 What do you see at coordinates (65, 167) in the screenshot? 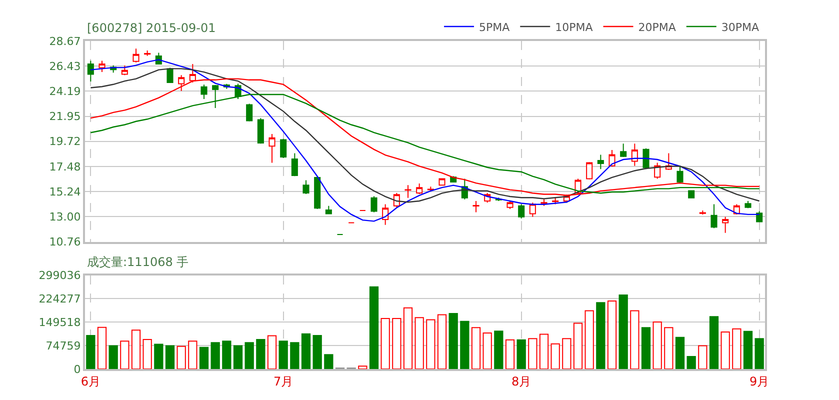
I see `y-tick-label: 17.48` at bounding box center [65, 167].